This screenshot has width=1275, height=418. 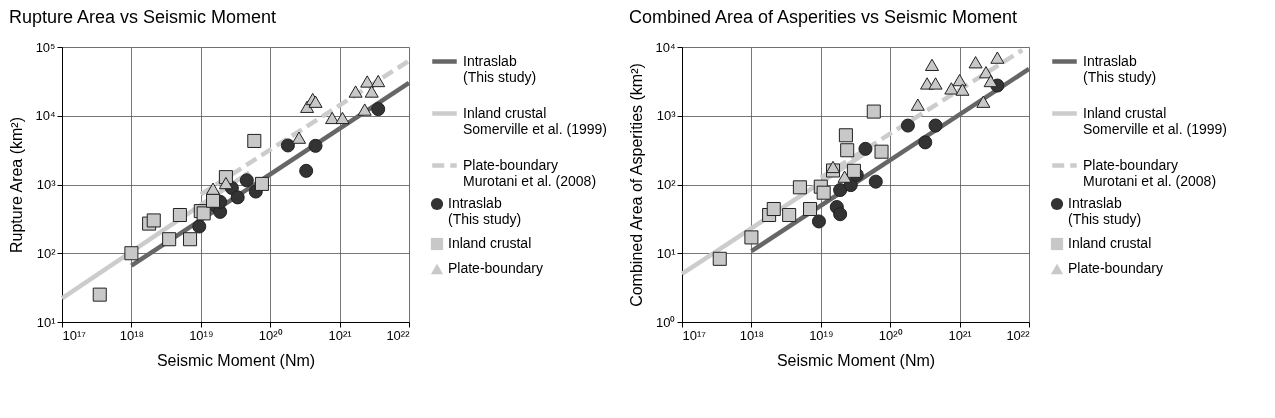 What do you see at coordinates (666, 322) in the screenshot?
I see `y-tick-label: 10⁰` at bounding box center [666, 322].